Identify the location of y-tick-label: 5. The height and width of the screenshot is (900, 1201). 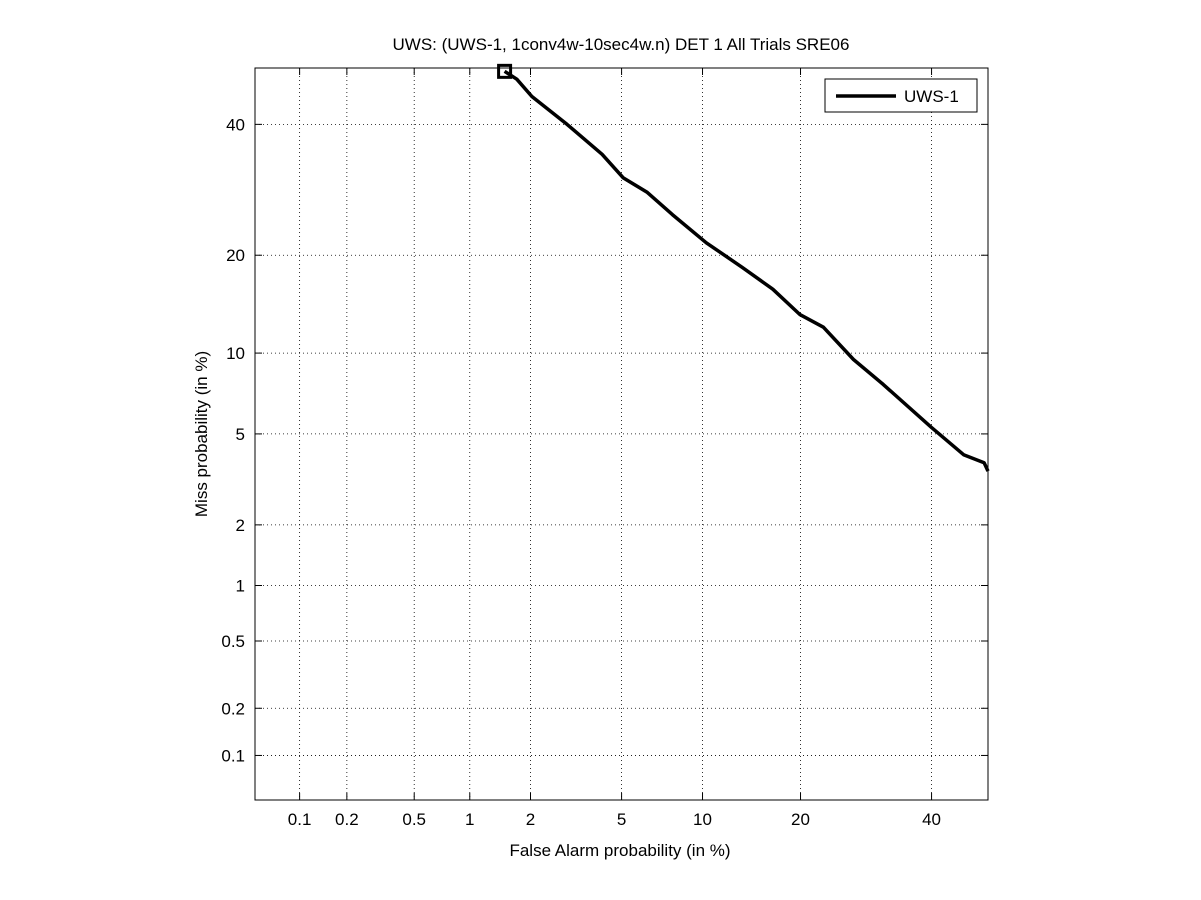
(240, 434).